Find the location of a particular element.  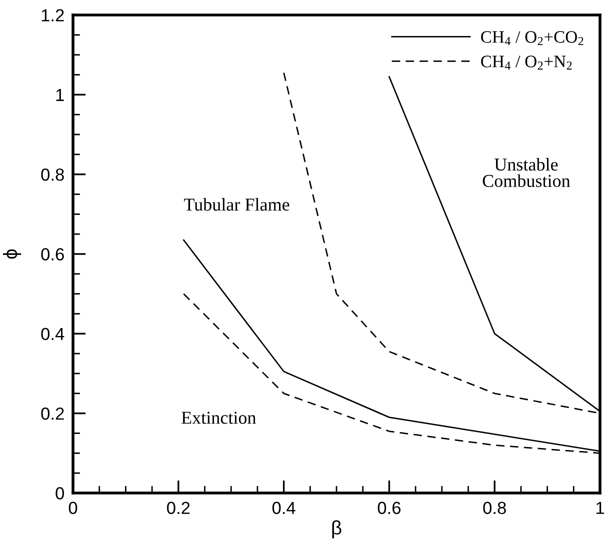

legend-label: CH$_{4}$ / O$_{2}$+CO$_{2}$ is located at coordinates (532, 38).